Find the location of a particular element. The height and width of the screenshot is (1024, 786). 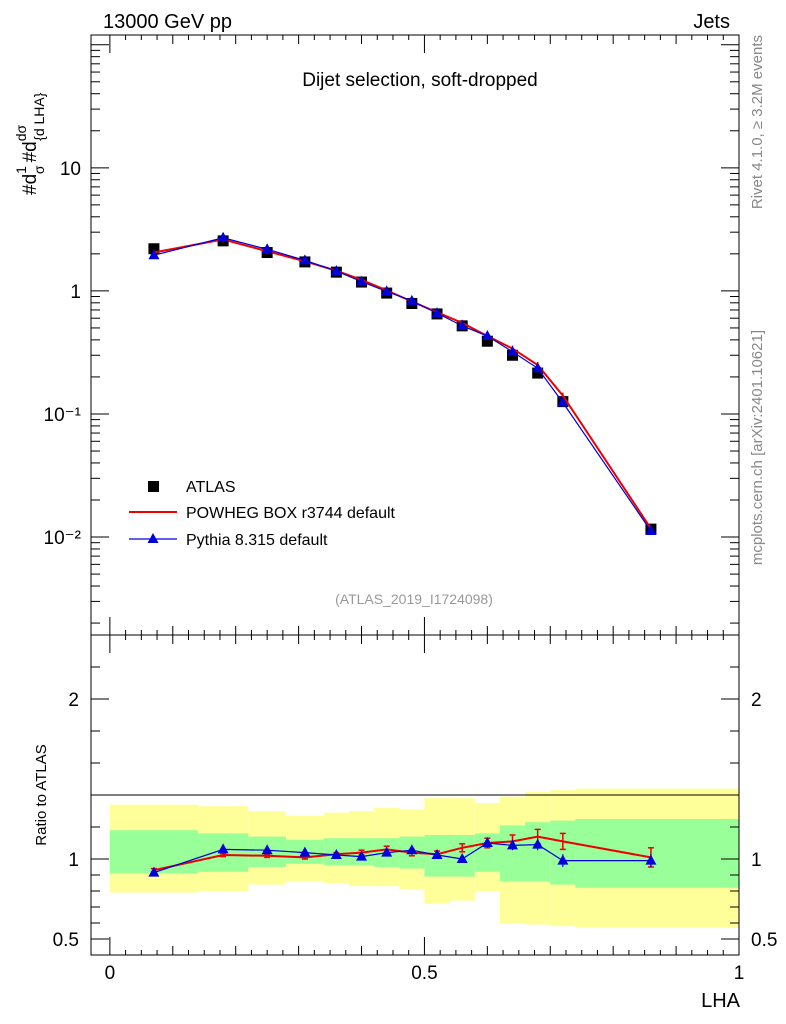

x-tick-label: 1 is located at coordinates (739, 973).